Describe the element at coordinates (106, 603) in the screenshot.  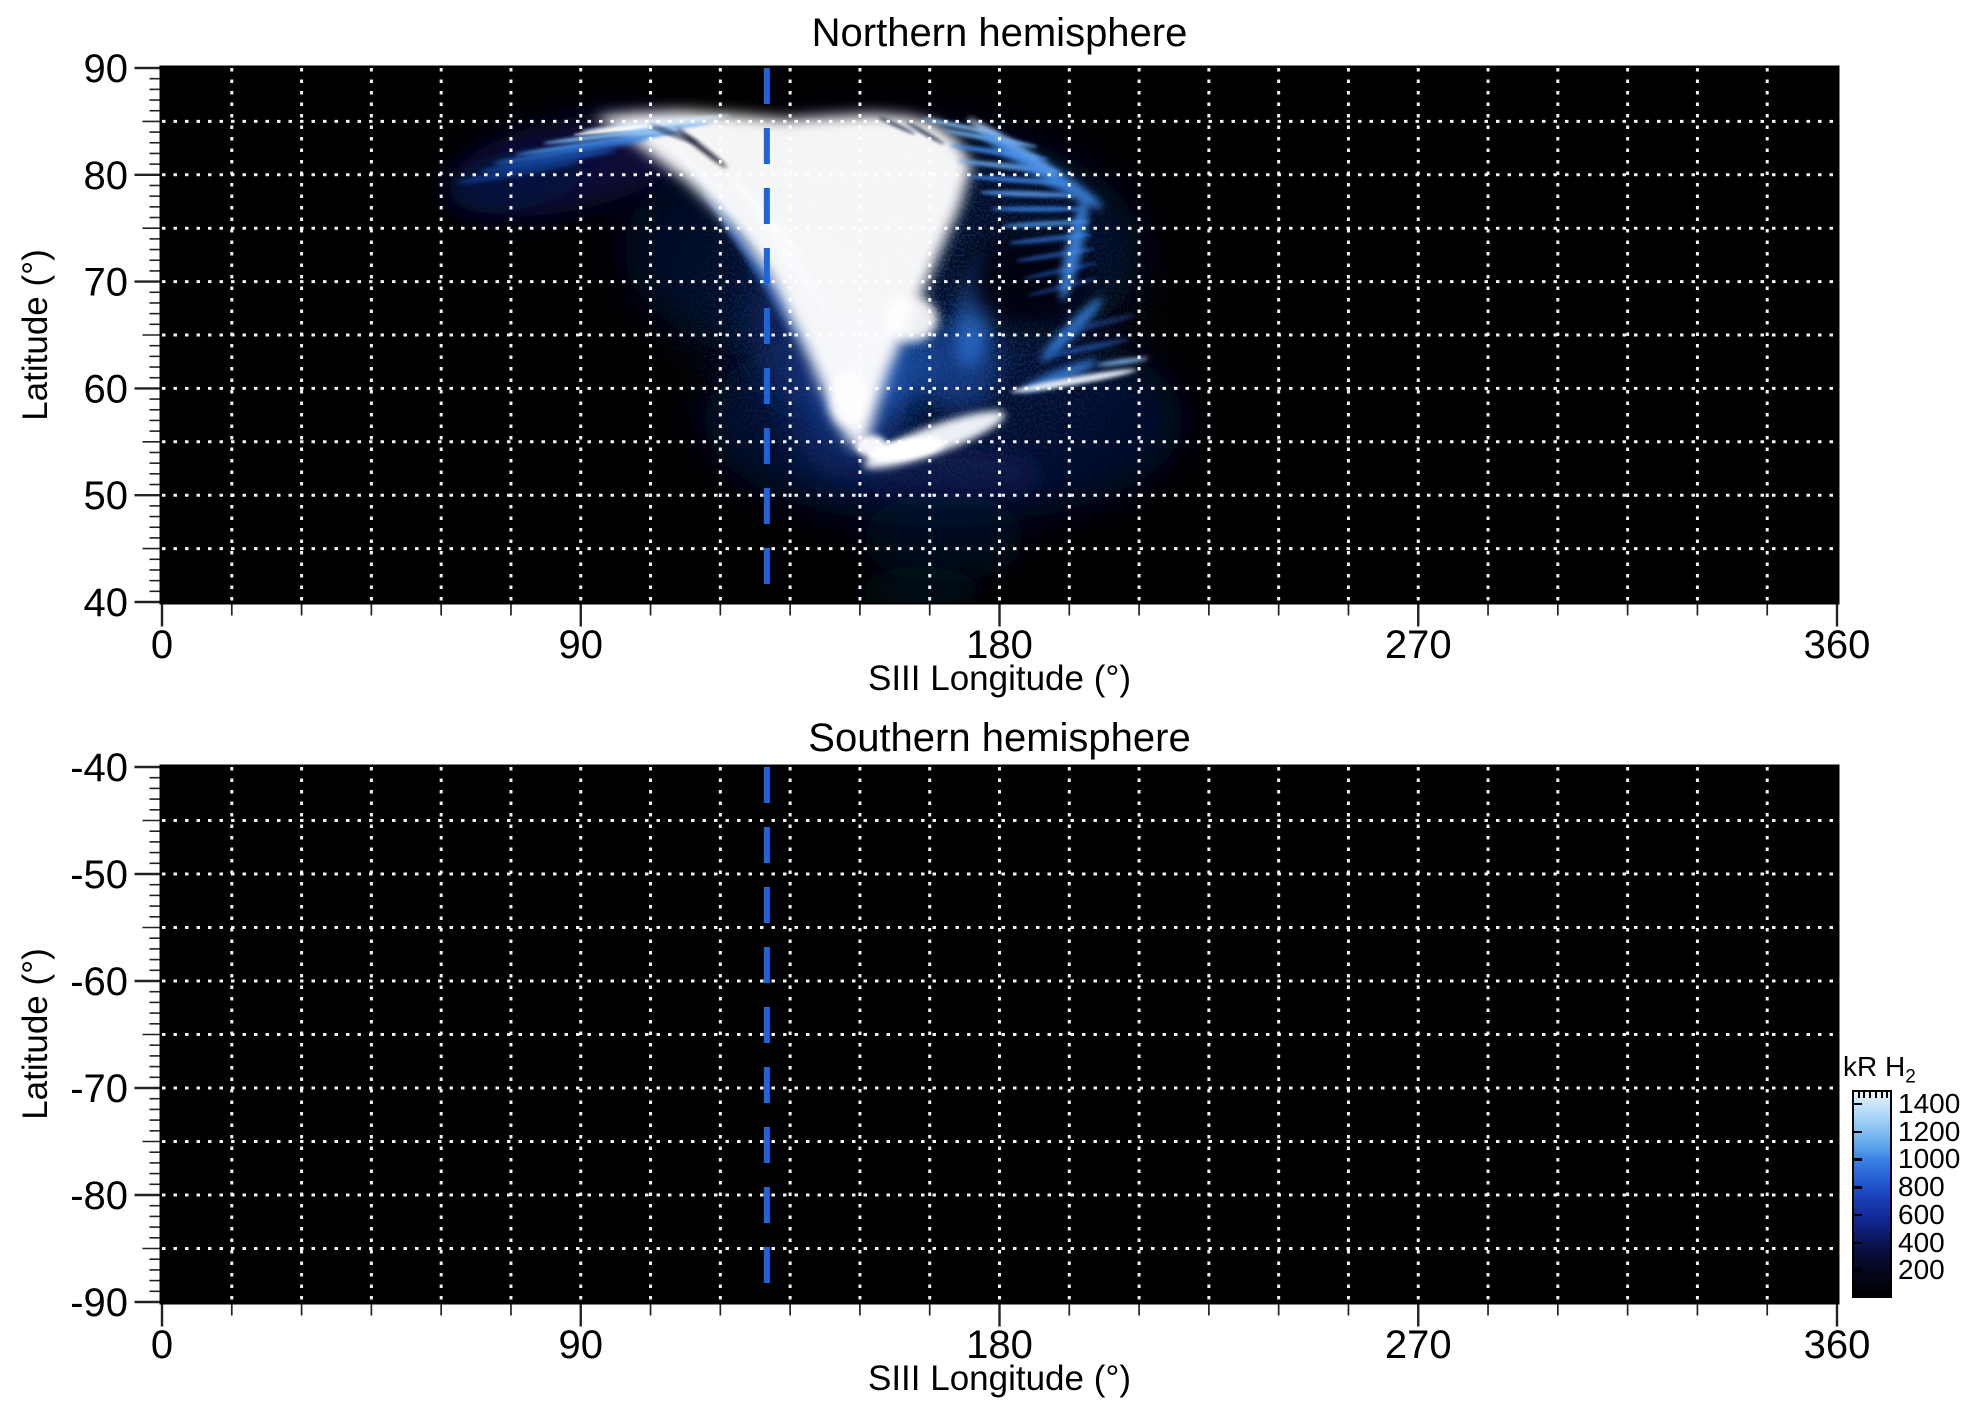
I see `north-y-tick-label: 40` at that location.